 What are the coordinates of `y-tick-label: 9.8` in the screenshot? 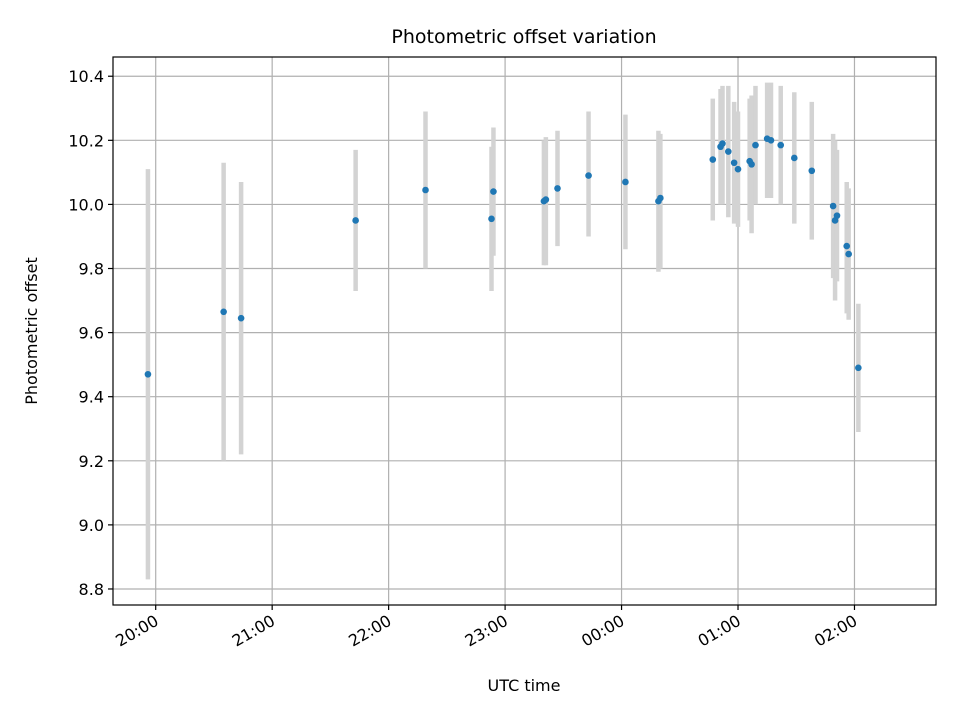 It's located at (91, 269).